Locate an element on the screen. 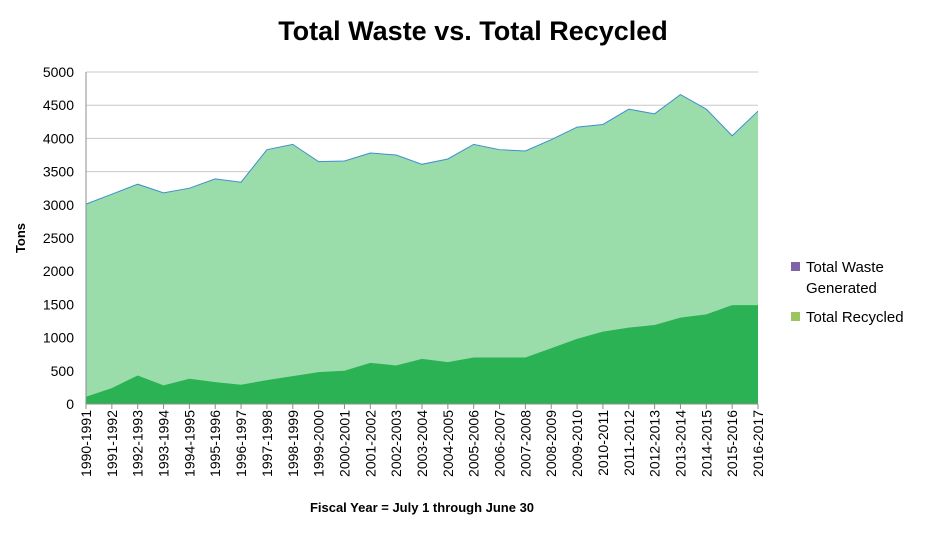 This screenshot has width=945, height=538. x-tick-label: 2001-2002 is located at coordinates (370, 443).